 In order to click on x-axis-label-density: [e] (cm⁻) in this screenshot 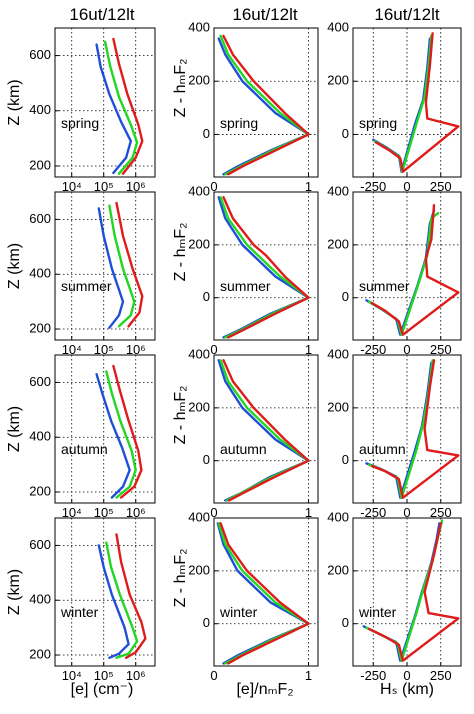, I will do `click(102, 689)`.